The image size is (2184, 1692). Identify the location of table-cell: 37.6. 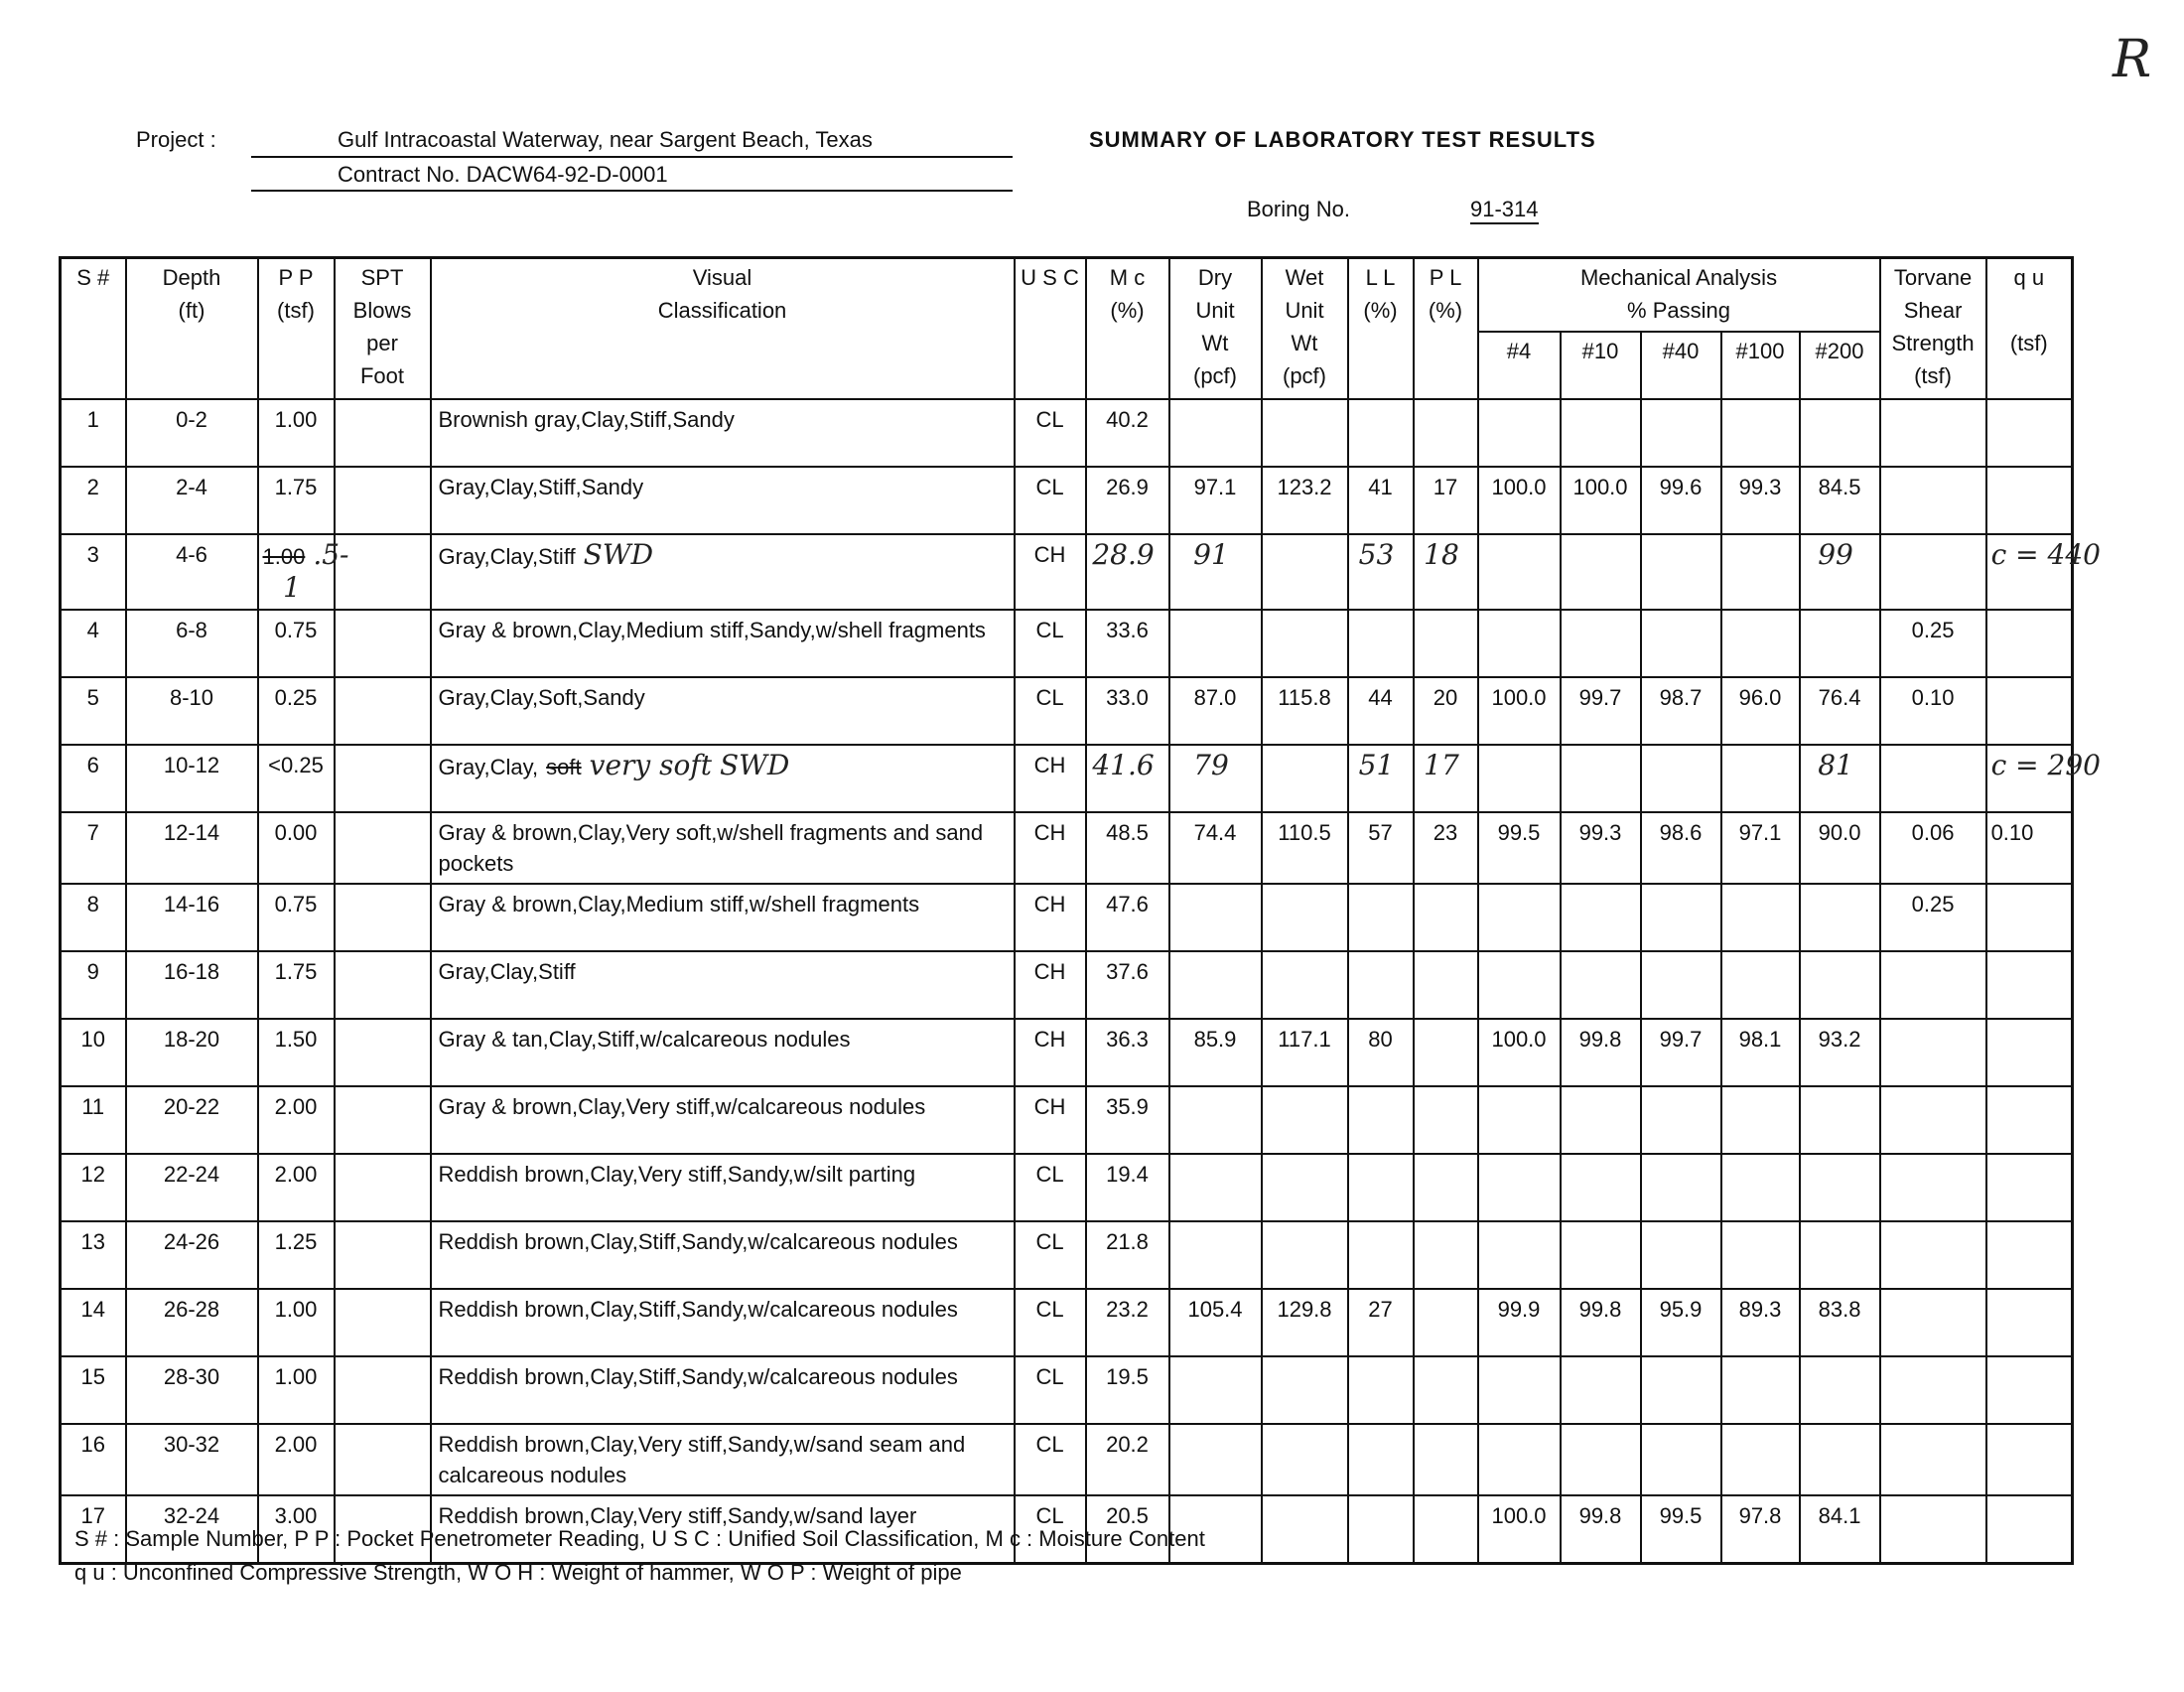
(1127, 985).